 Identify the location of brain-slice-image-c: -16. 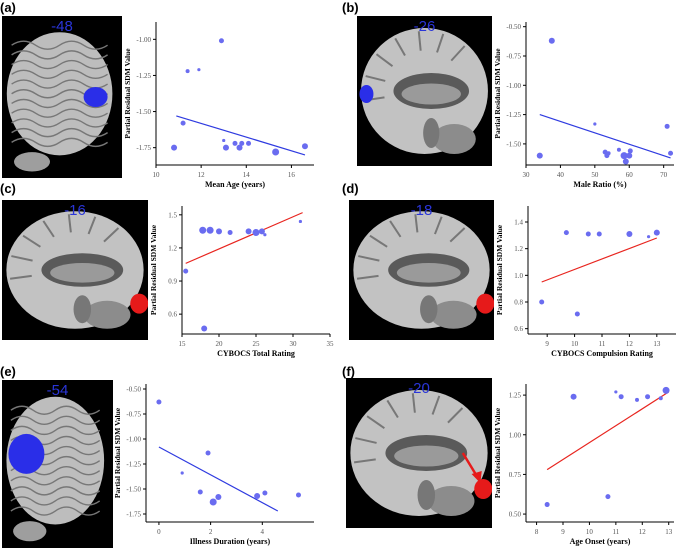
(75, 270).